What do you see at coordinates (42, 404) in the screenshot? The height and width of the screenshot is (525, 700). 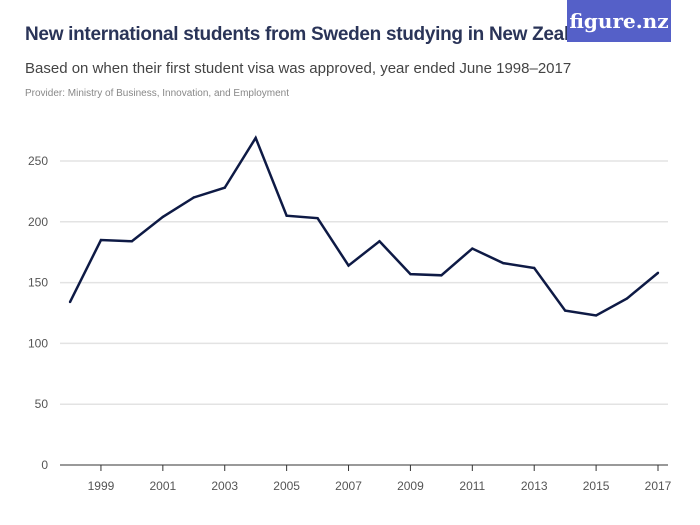 I see `y-tick-label: 50` at bounding box center [42, 404].